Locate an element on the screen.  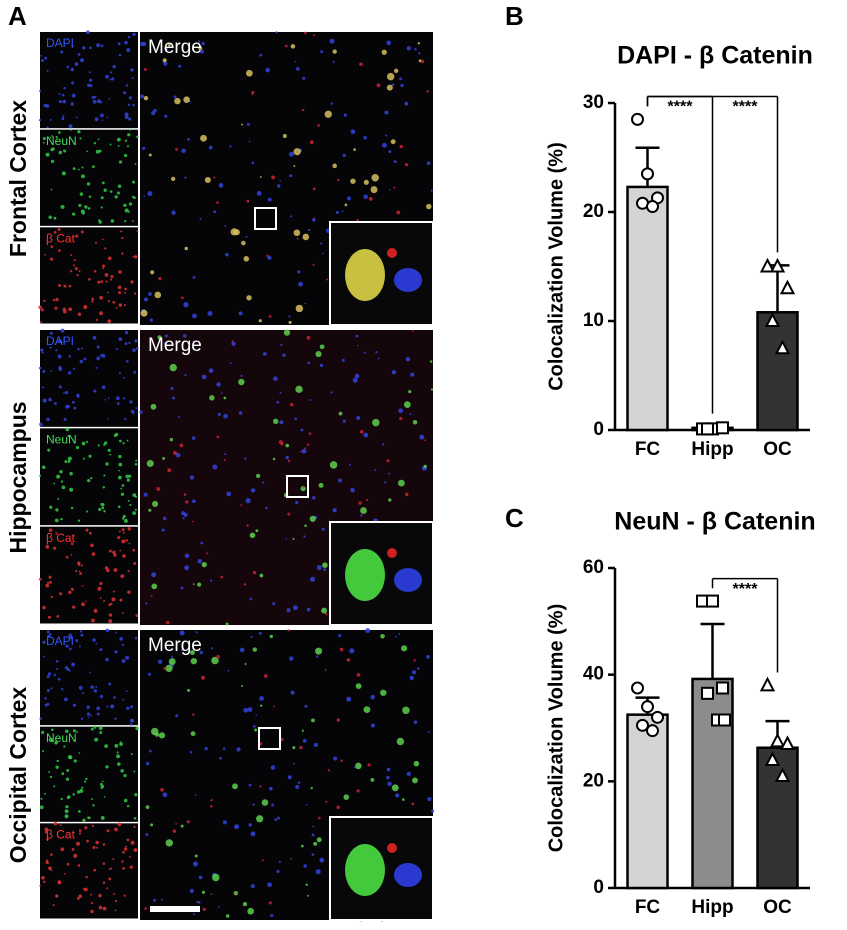
channel-label: NeuN is located at coordinates (61, 440).